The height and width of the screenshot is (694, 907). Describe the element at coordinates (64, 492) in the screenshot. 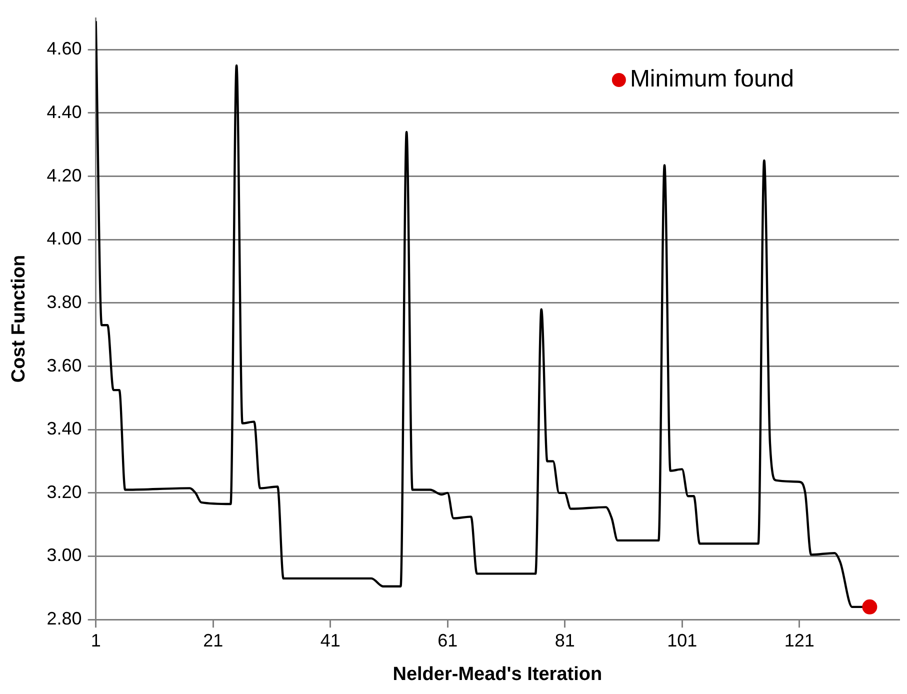

I see `y-tick-label: 3.20` at that location.